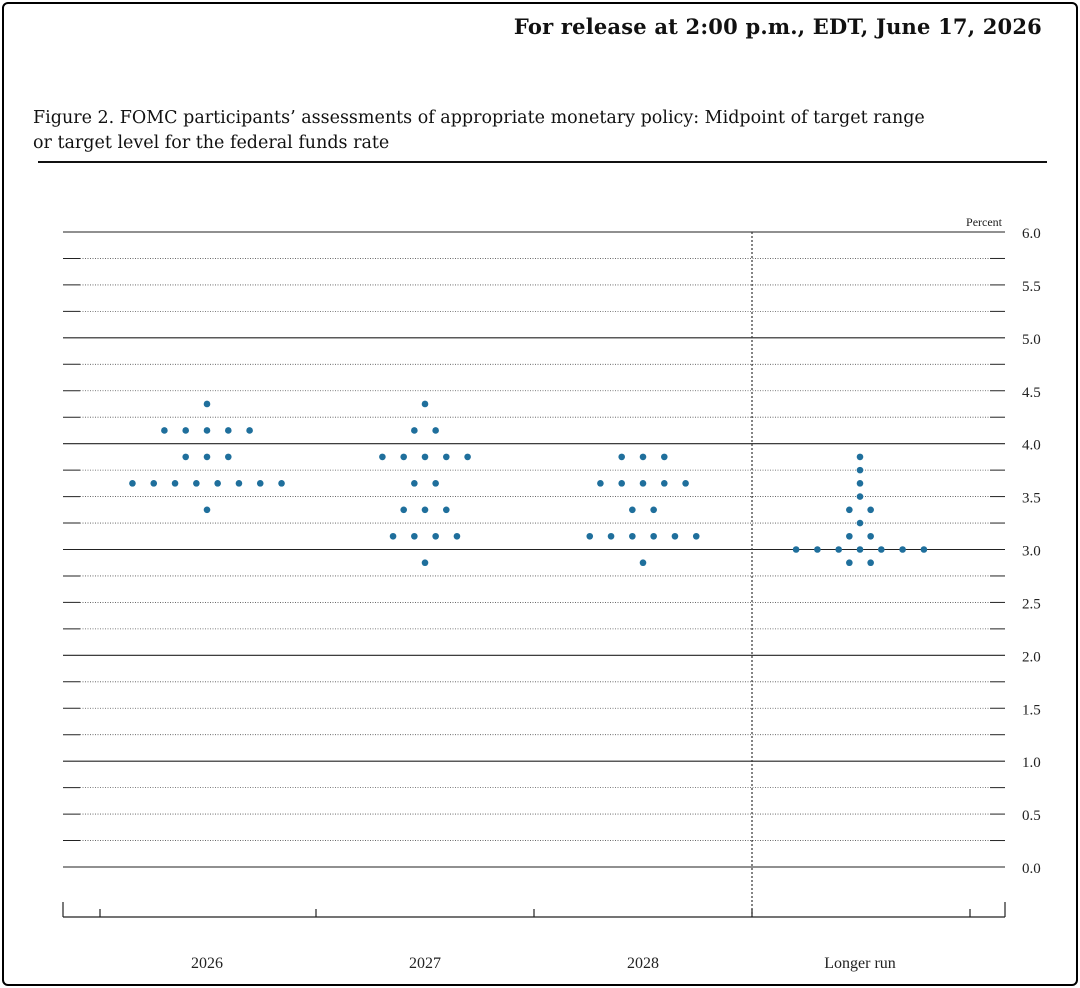 The height and width of the screenshot is (988, 1080). I want to click on y-tick-label: 2.0, so click(1031, 657).